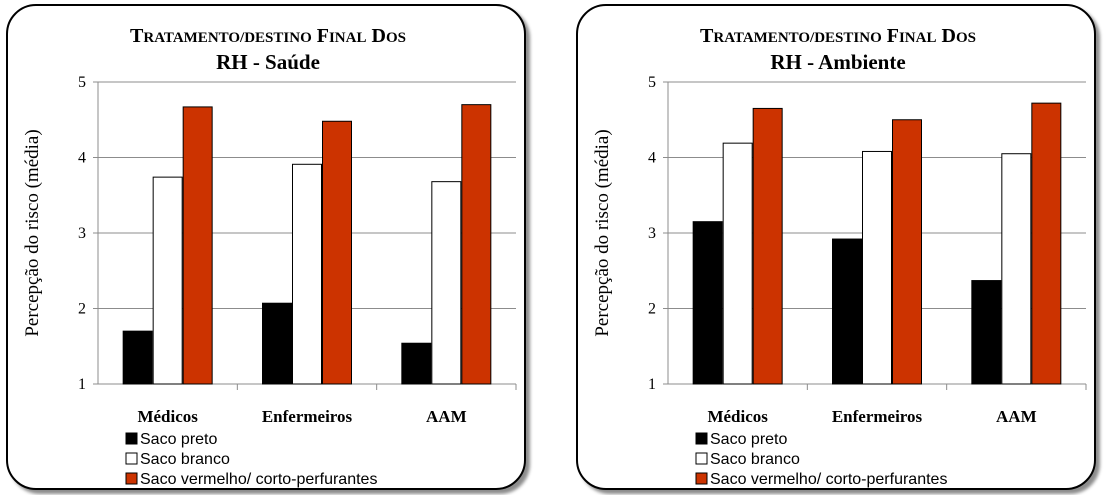 The width and height of the screenshot is (1104, 495). What do you see at coordinates (268, 62) in the screenshot?
I see `chart-title-line2: RH - Saúde` at bounding box center [268, 62].